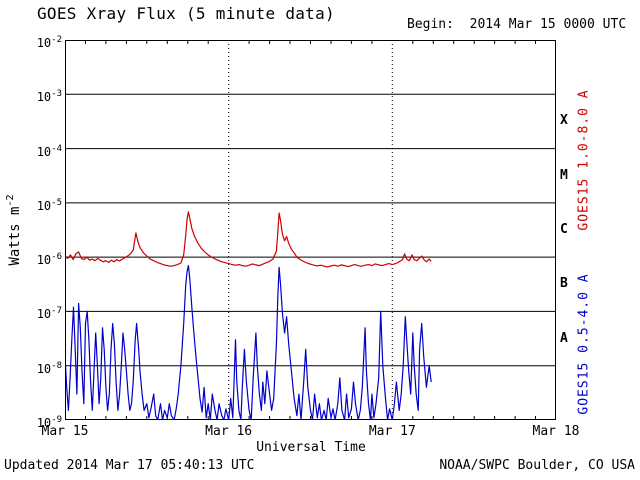 The image size is (640, 480). Describe the element at coordinates (49, 368) in the screenshot. I see `y-tick-label: 10⁻⁸` at that location.